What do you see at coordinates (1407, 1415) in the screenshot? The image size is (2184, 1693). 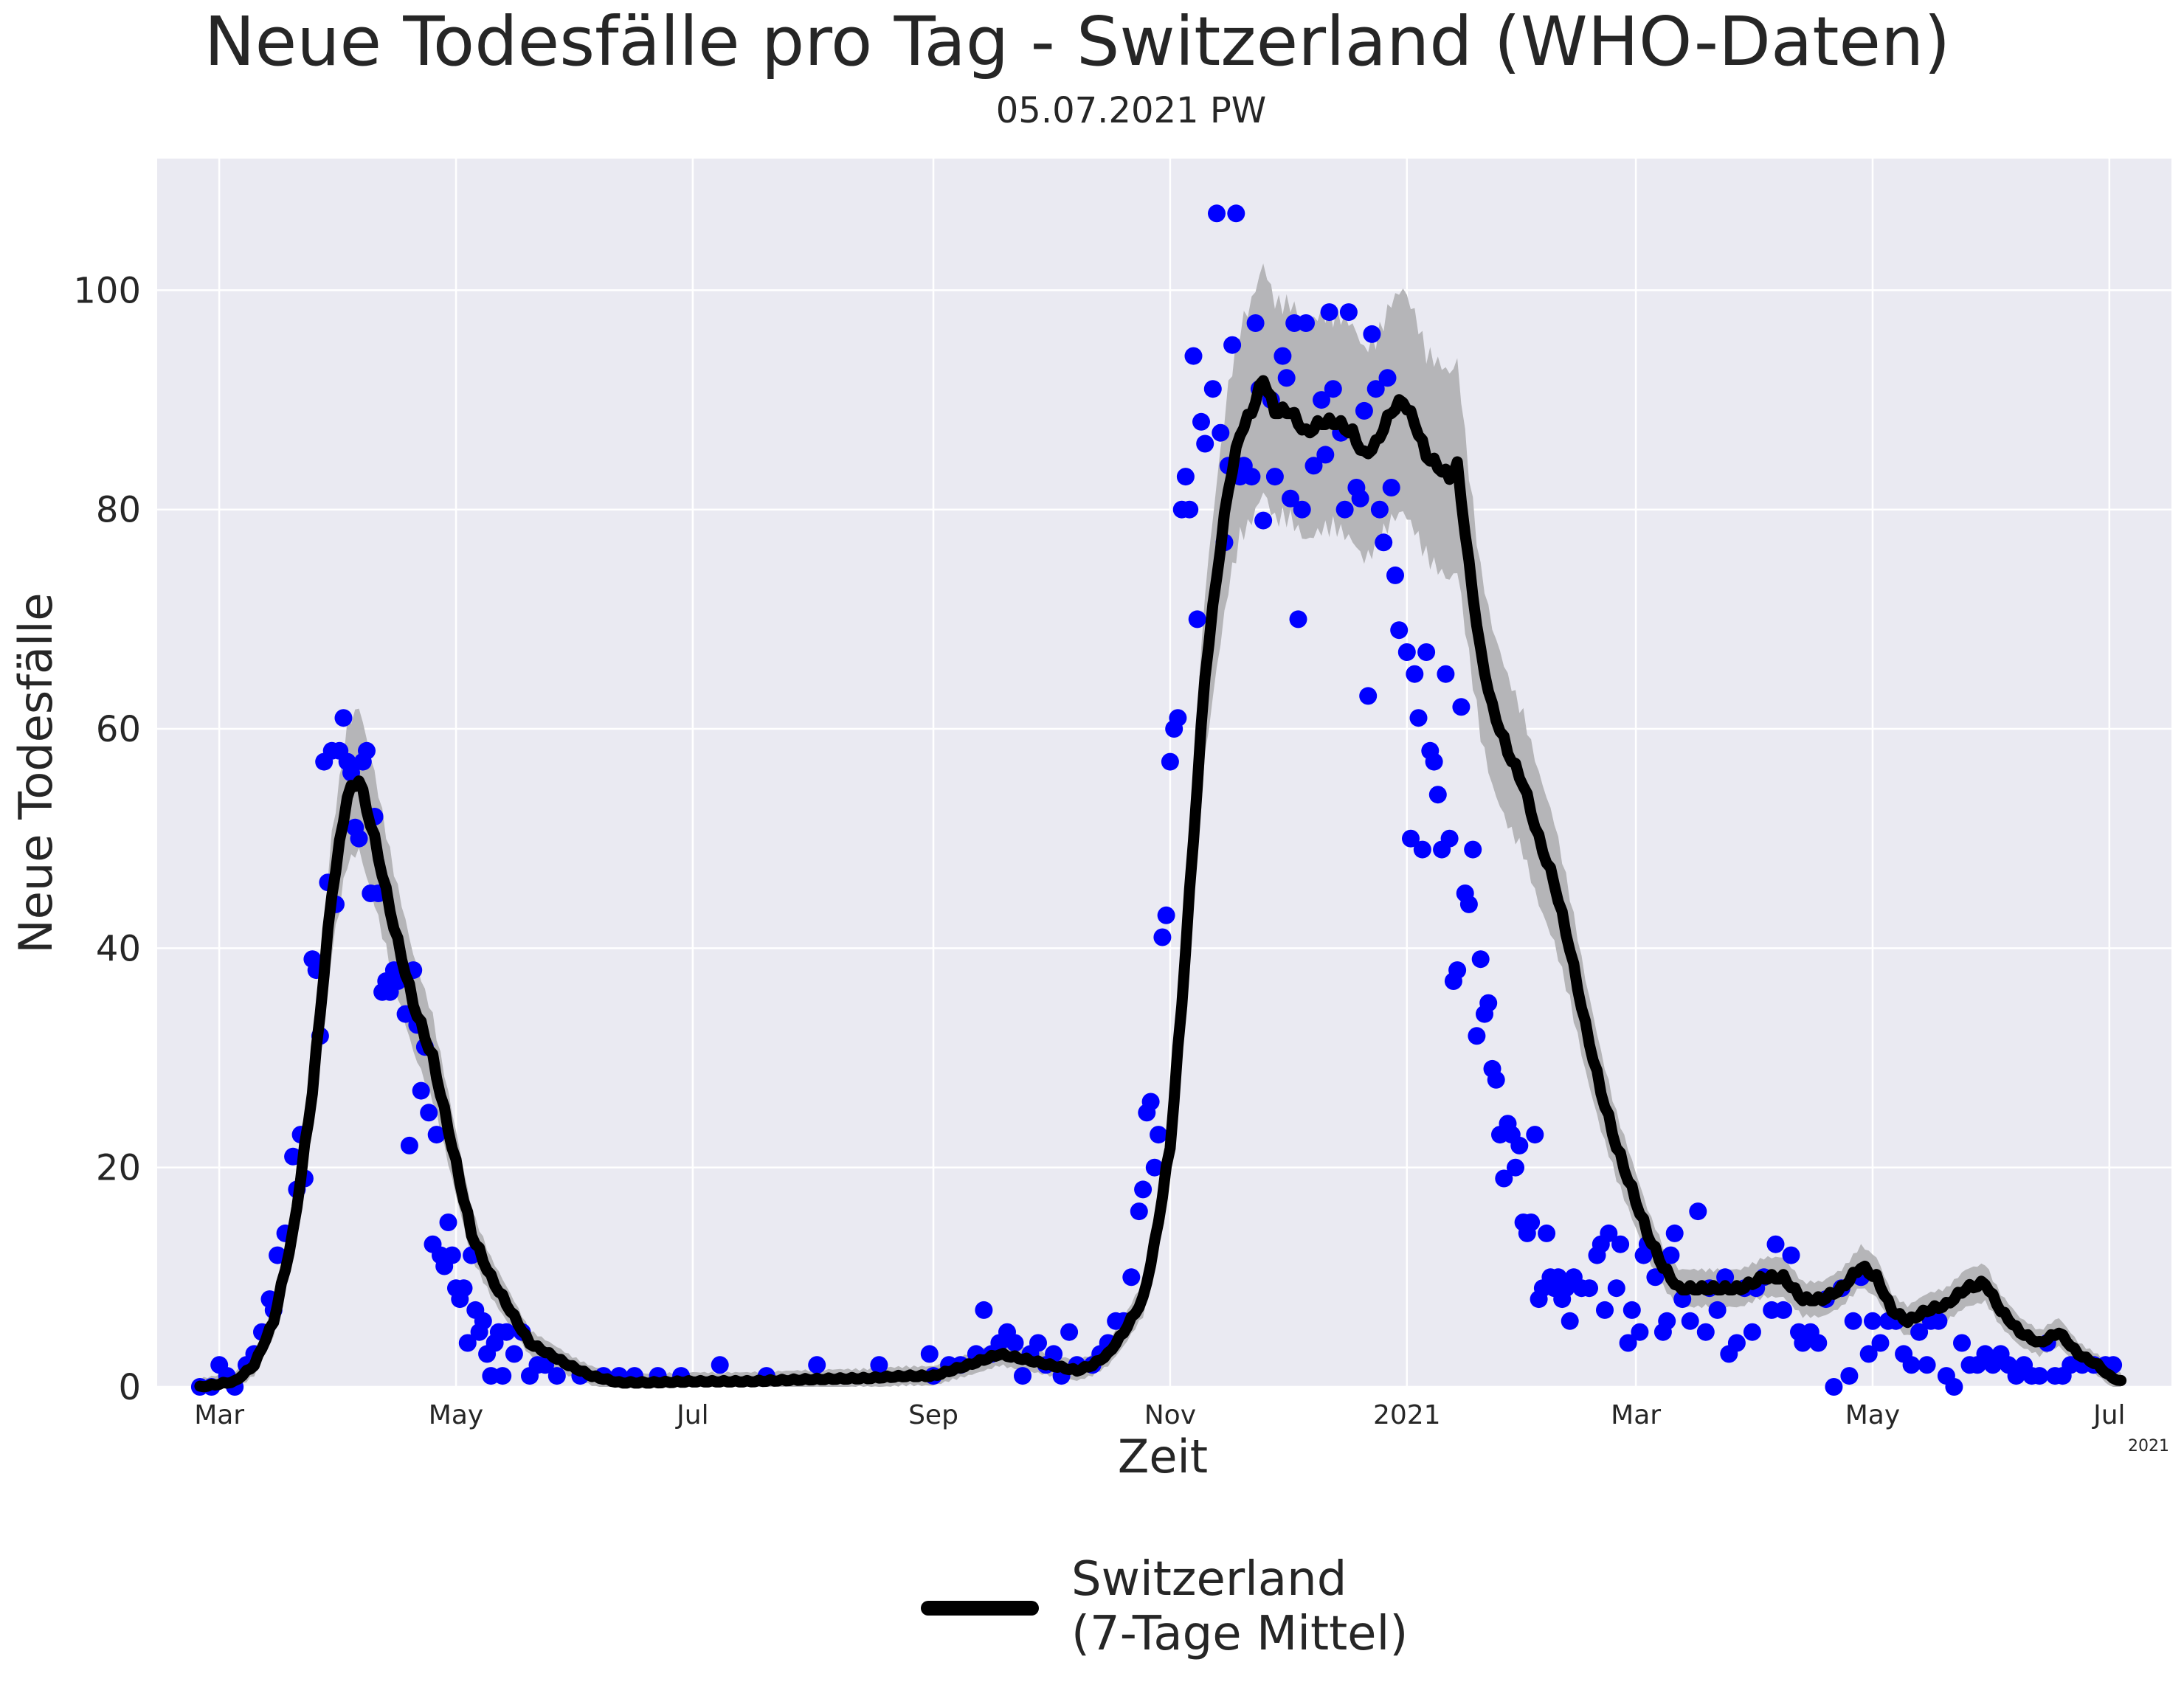 I see `x-tick-label: 2021` at bounding box center [1407, 1415].